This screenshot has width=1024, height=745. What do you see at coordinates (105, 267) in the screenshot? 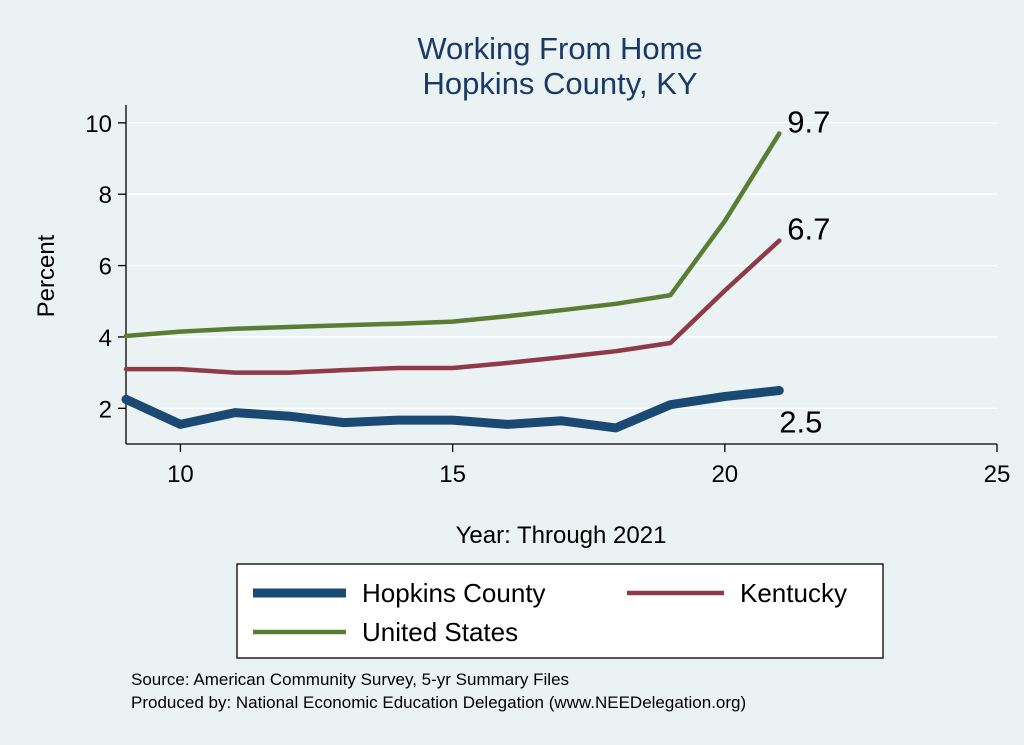
I see `y-tick-label-6: 6` at bounding box center [105, 267].